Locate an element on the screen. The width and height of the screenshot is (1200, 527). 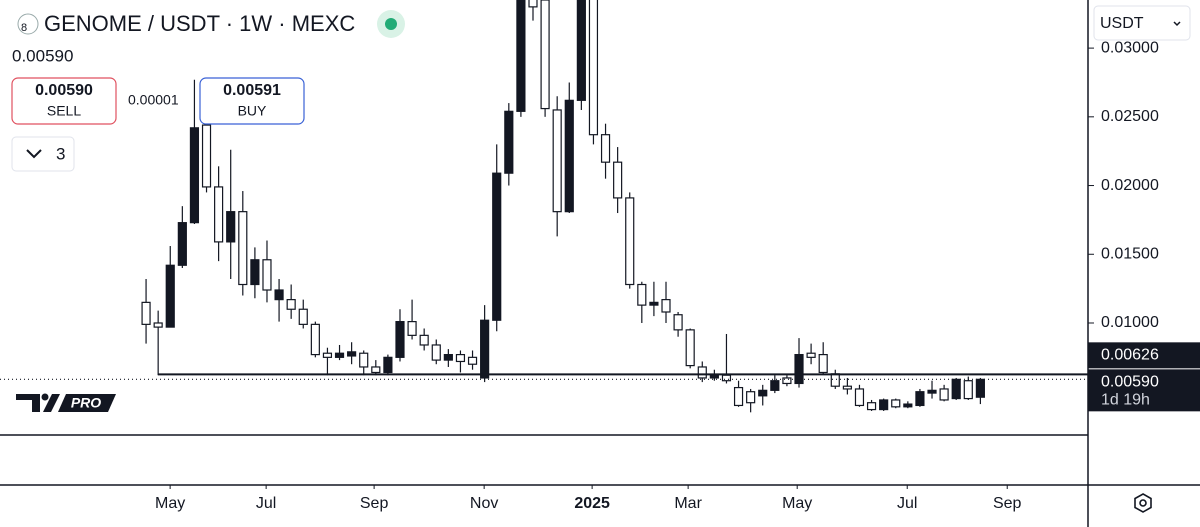
price-label: 0.00590 is located at coordinates (1130, 382).